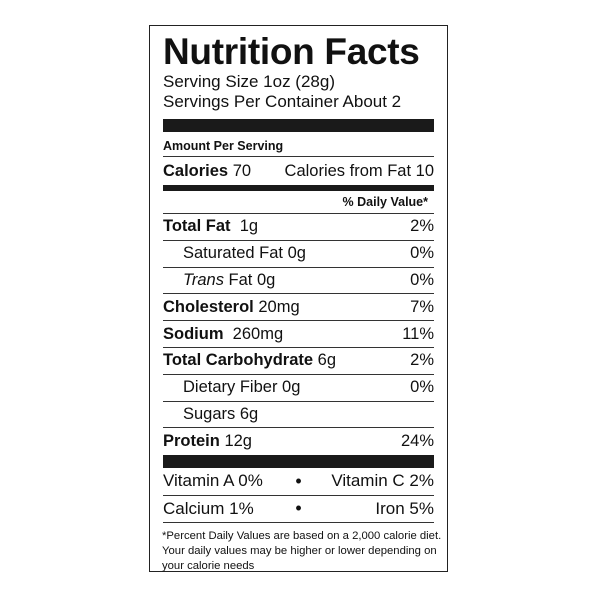  What do you see at coordinates (258, 333) in the screenshot?
I see `nutrient-amount: 260mg` at bounding box center [258, 333].